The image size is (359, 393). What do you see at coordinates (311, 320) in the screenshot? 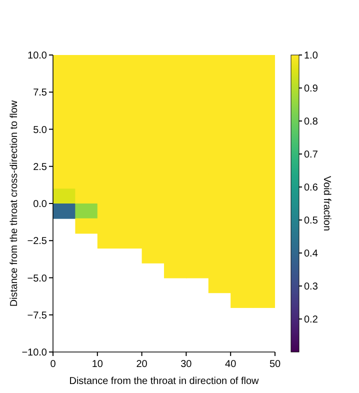
I see `color-bar-label: 0.2` at bounding box center [311, 320].